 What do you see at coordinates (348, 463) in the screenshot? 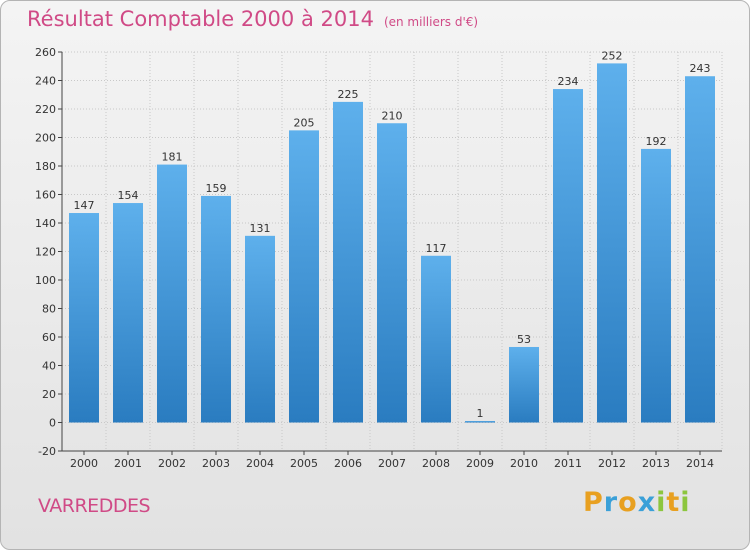
I see `x-tick-label: 2006` at bounding box center [348, 463].